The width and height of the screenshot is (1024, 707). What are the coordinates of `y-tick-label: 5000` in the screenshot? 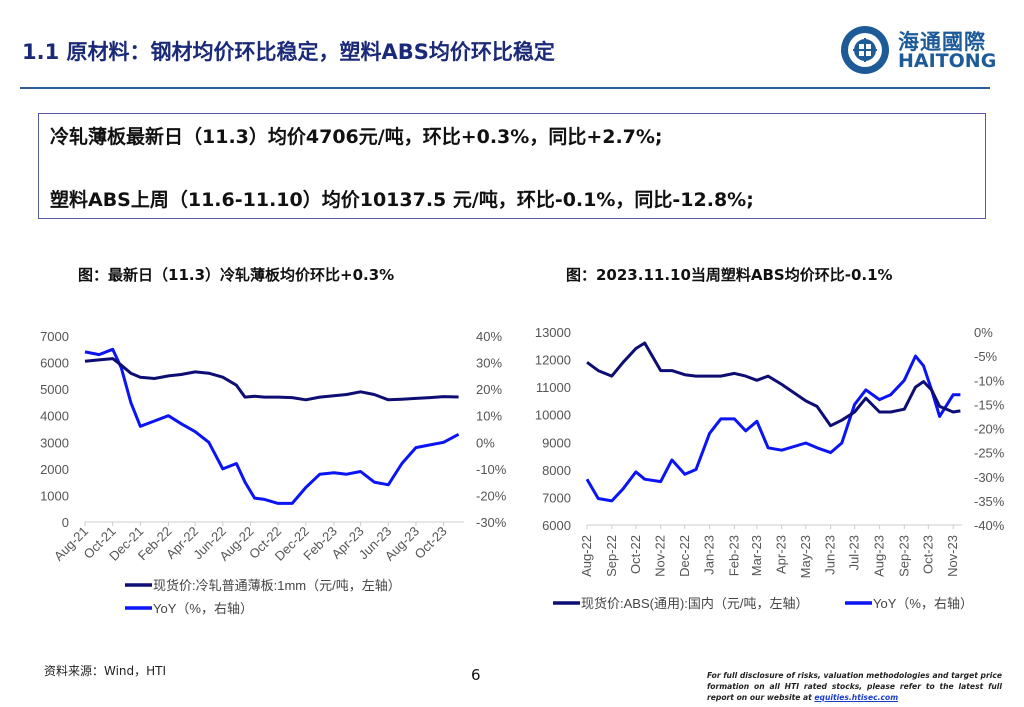 It's located at (54, 389).